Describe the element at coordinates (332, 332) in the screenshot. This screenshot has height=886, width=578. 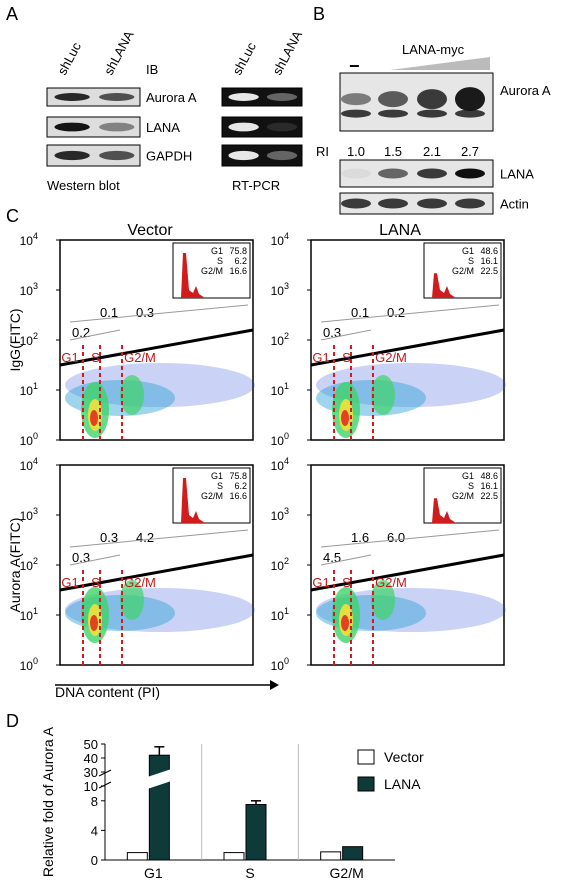
I see `fraction-label: 0.3` at that location.